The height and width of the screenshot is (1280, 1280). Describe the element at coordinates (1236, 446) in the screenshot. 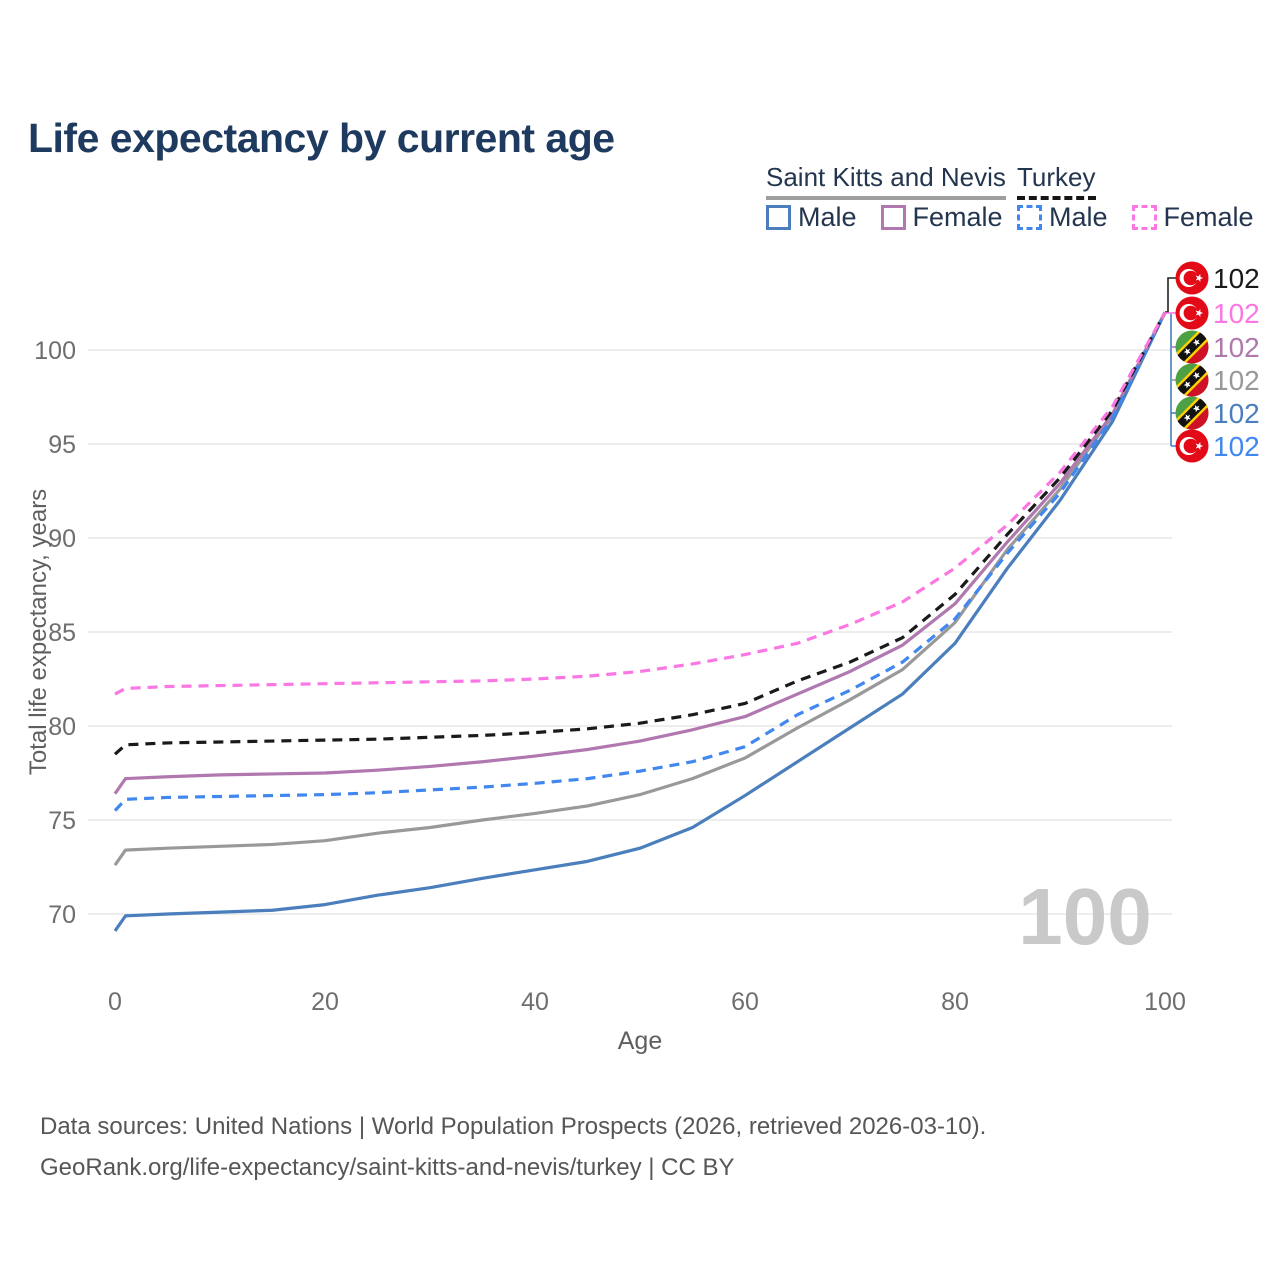

I see `end-value-label-turkey-male: 102` at that location.